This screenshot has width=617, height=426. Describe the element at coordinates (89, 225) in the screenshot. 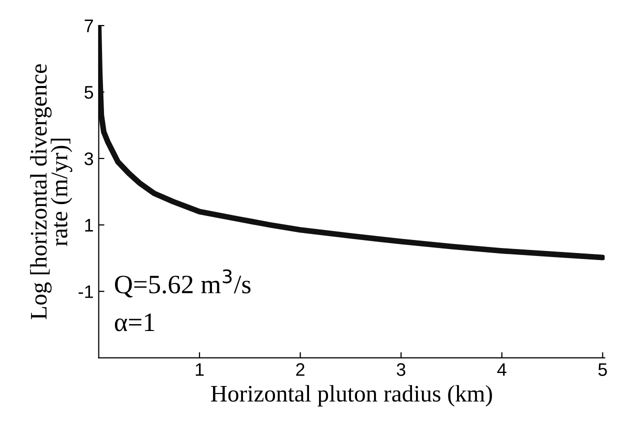

I see `y-tick-label: 1` at that location.